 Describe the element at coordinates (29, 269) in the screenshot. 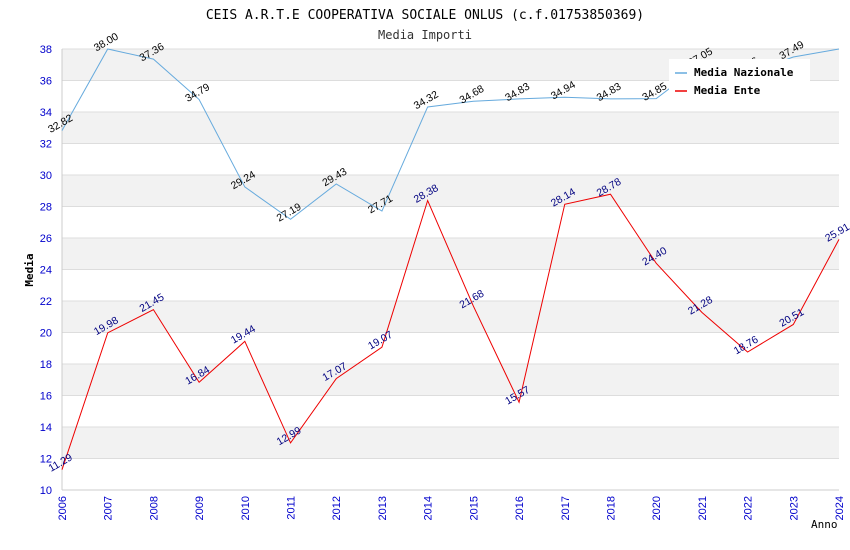

I see `y-axis-label: Media` at that location.